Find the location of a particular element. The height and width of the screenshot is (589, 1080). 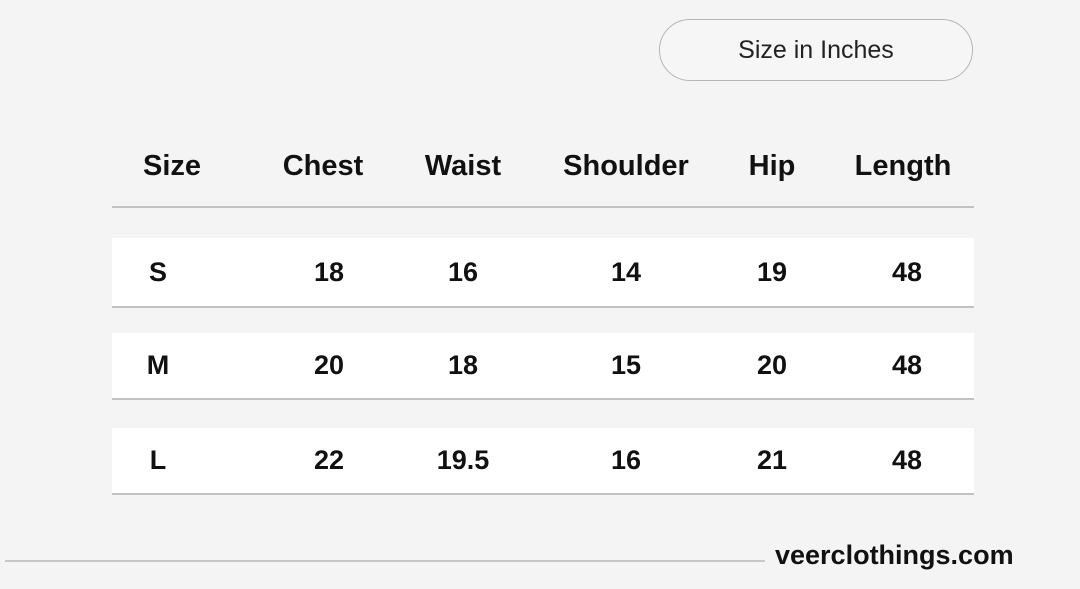

brand-name: veerclothings.com is located at coordinates (894, 555).